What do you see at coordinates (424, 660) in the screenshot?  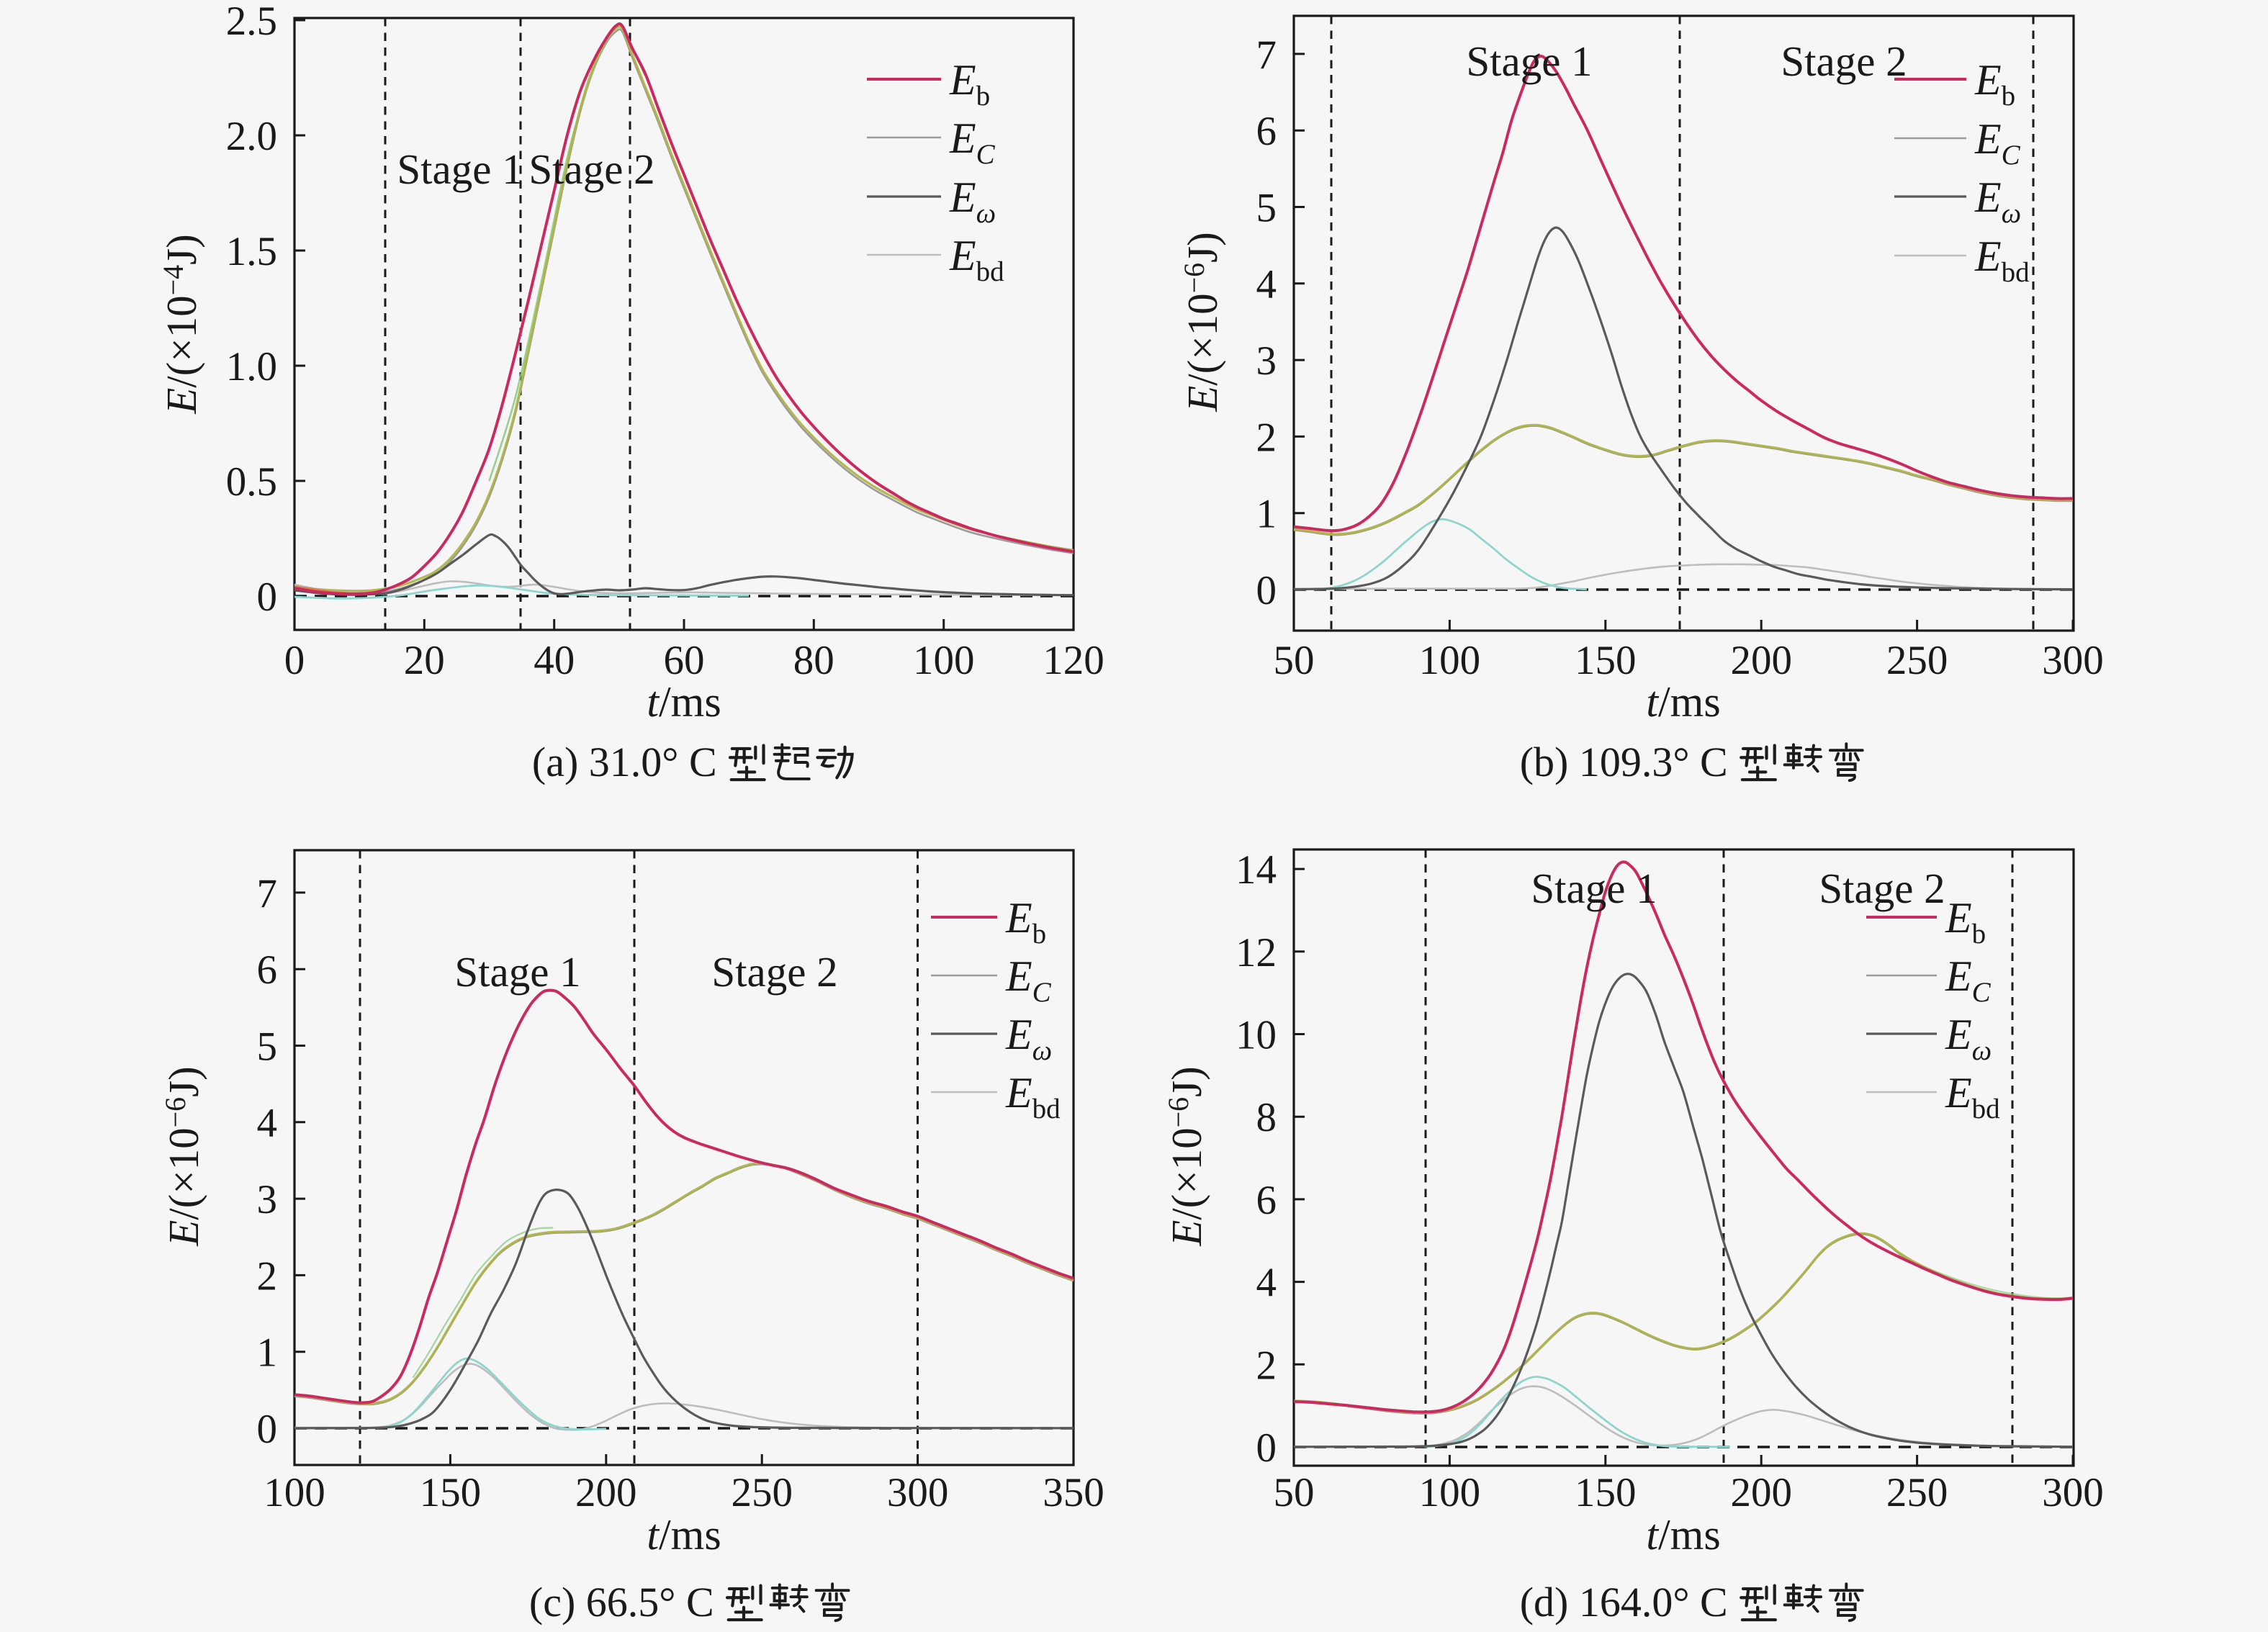 I see `svg-text: 20` at bounding box center [424, 660].